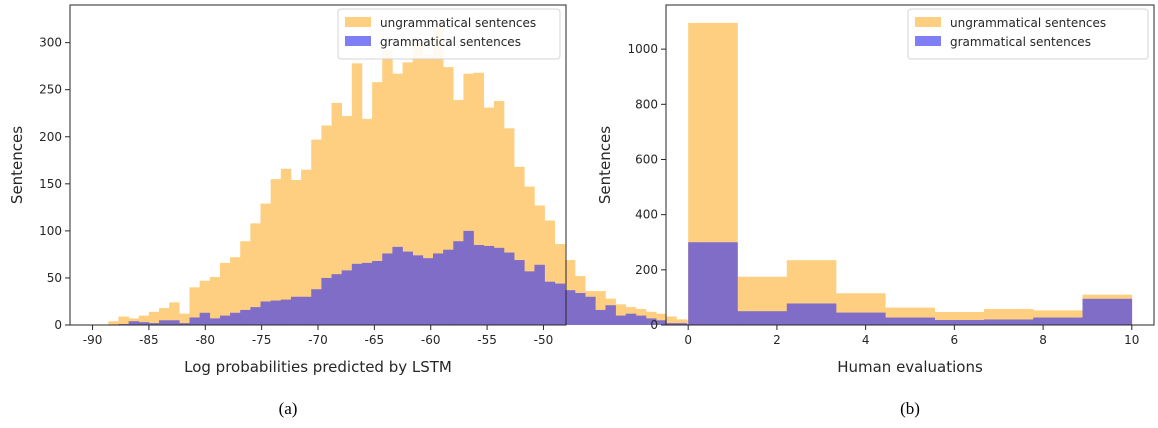  What do you see at coordinates (375, 340) in the screenshot?
I see `x-tick-label: -65` at bounding box center [375, 340].